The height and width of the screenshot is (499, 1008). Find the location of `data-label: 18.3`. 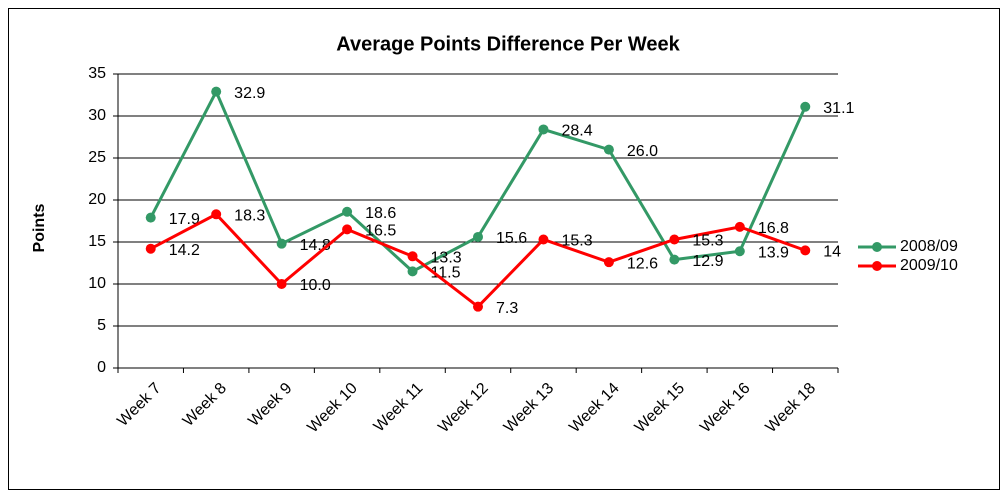

data-label: 18.3 is located at coordinates (249, 215).